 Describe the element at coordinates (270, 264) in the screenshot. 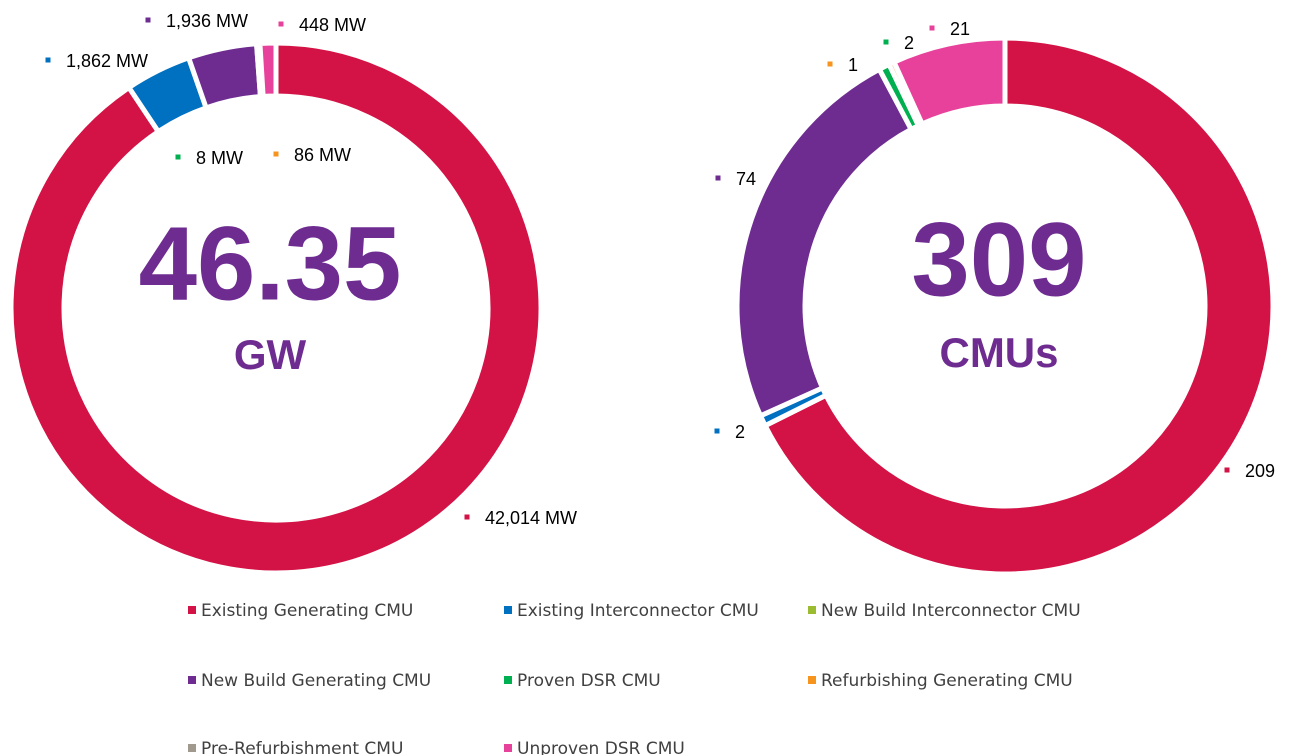

I see `center-value: 46.35` at that location.